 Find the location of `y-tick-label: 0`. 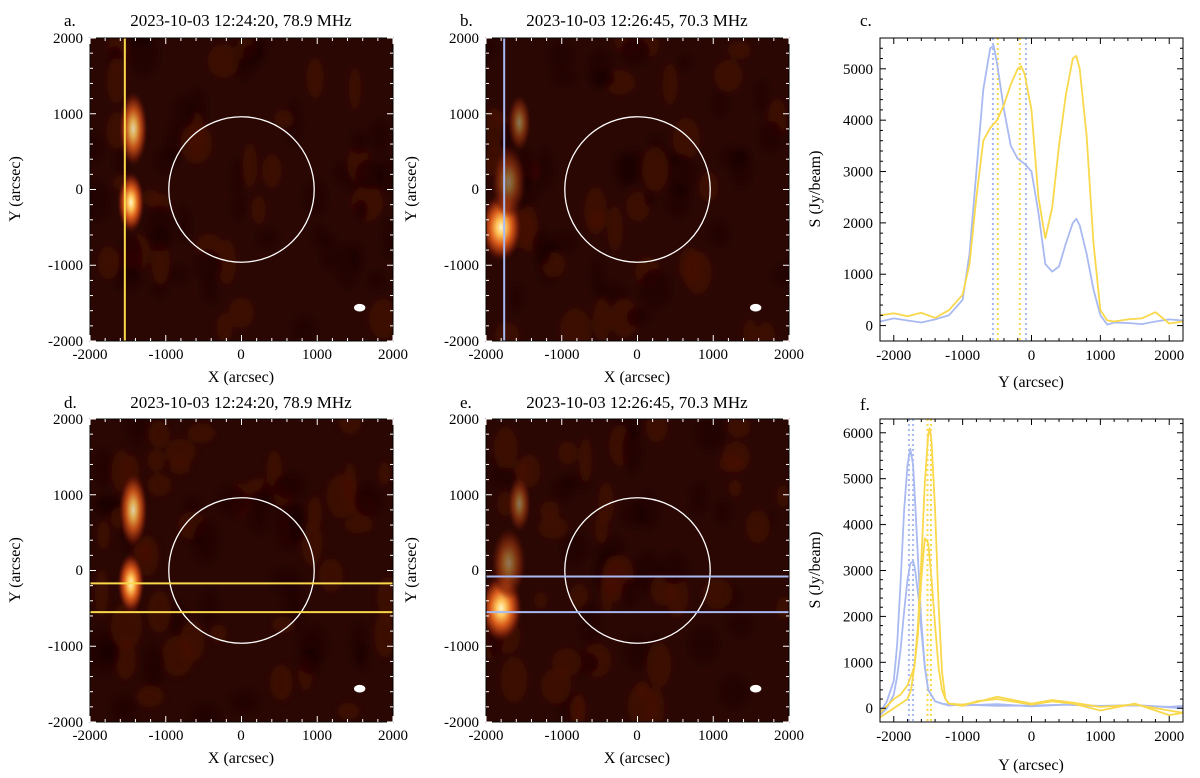

y-tick-label: 0 is located at coordinates (870, 709).